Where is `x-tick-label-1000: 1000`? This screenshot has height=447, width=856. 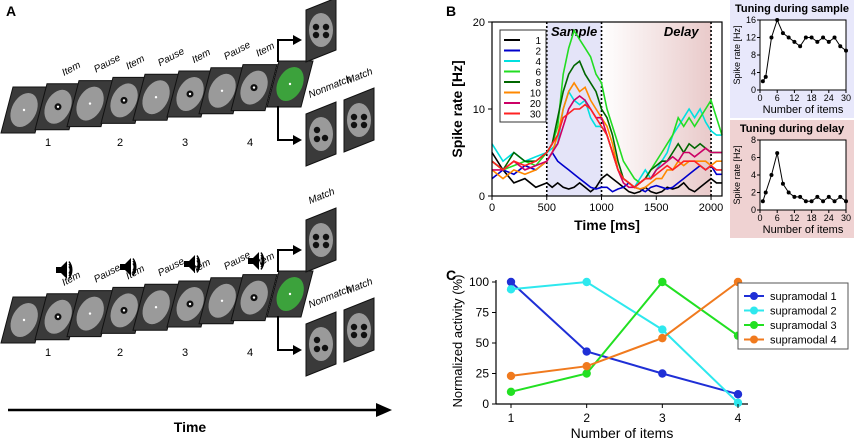
x-tick-label-1000: 1000 is located at coordinates (601, 208).